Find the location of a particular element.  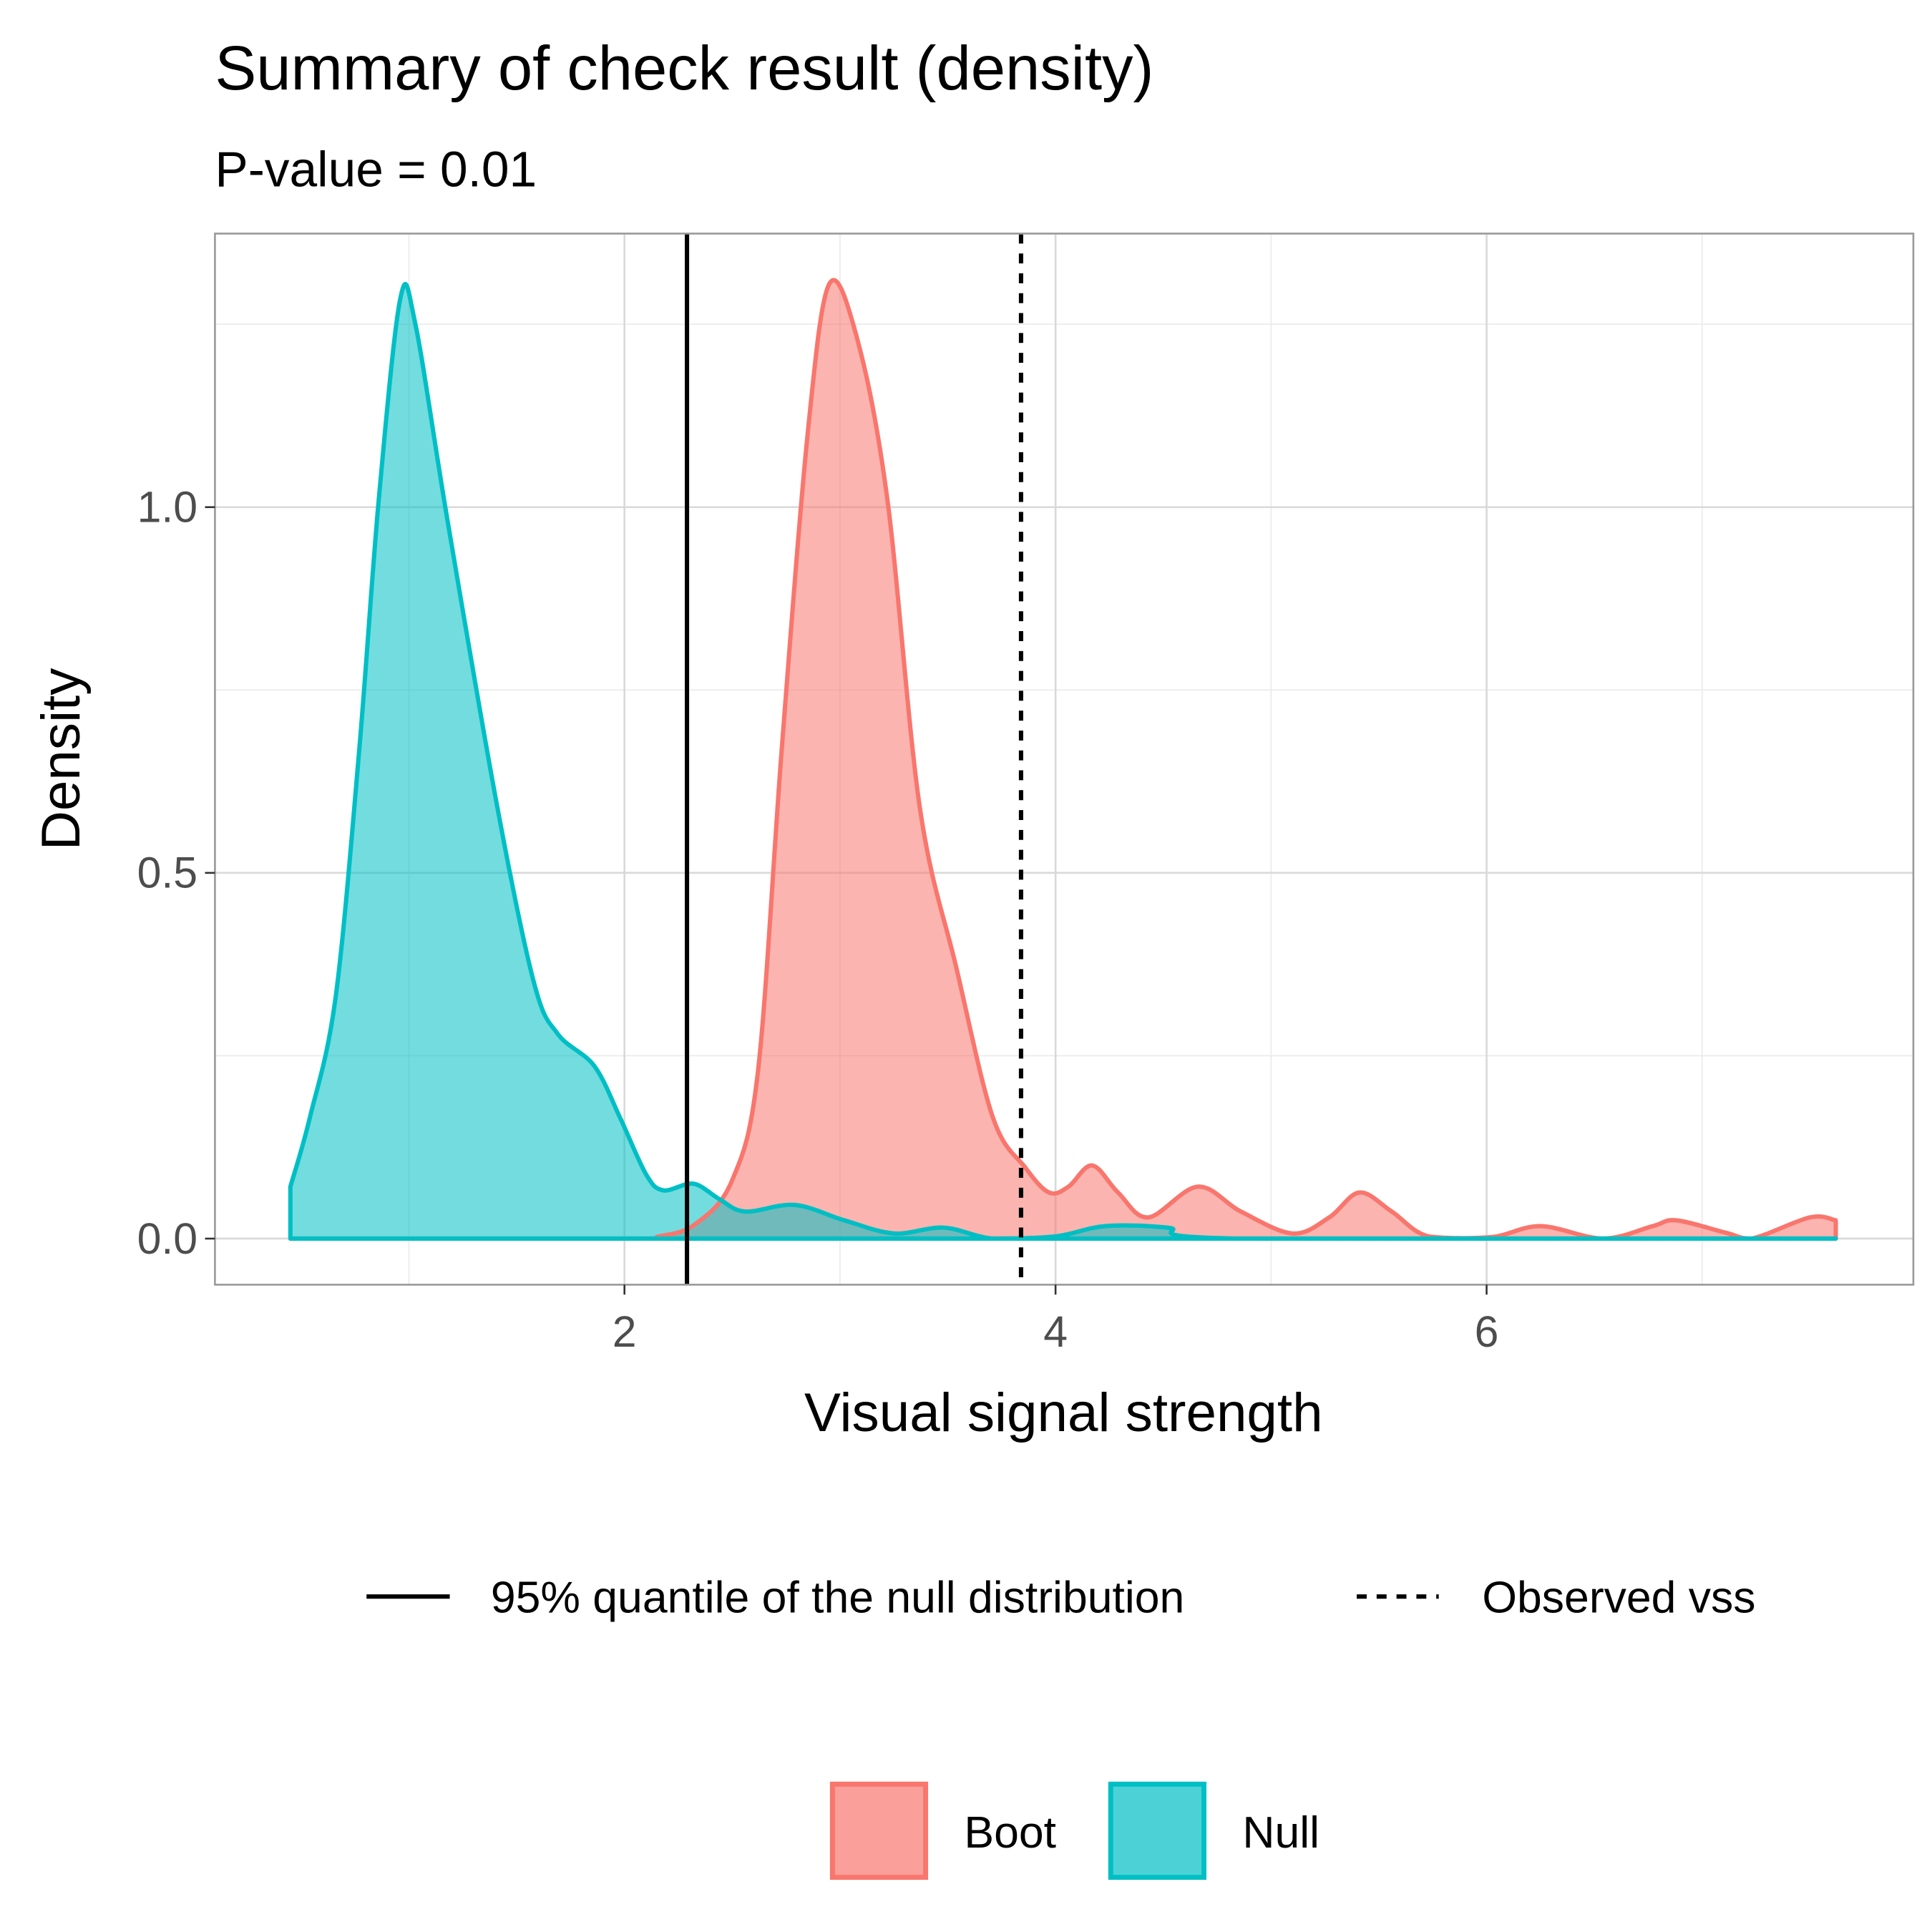

reference-lines is located at coordinates (854, 759).